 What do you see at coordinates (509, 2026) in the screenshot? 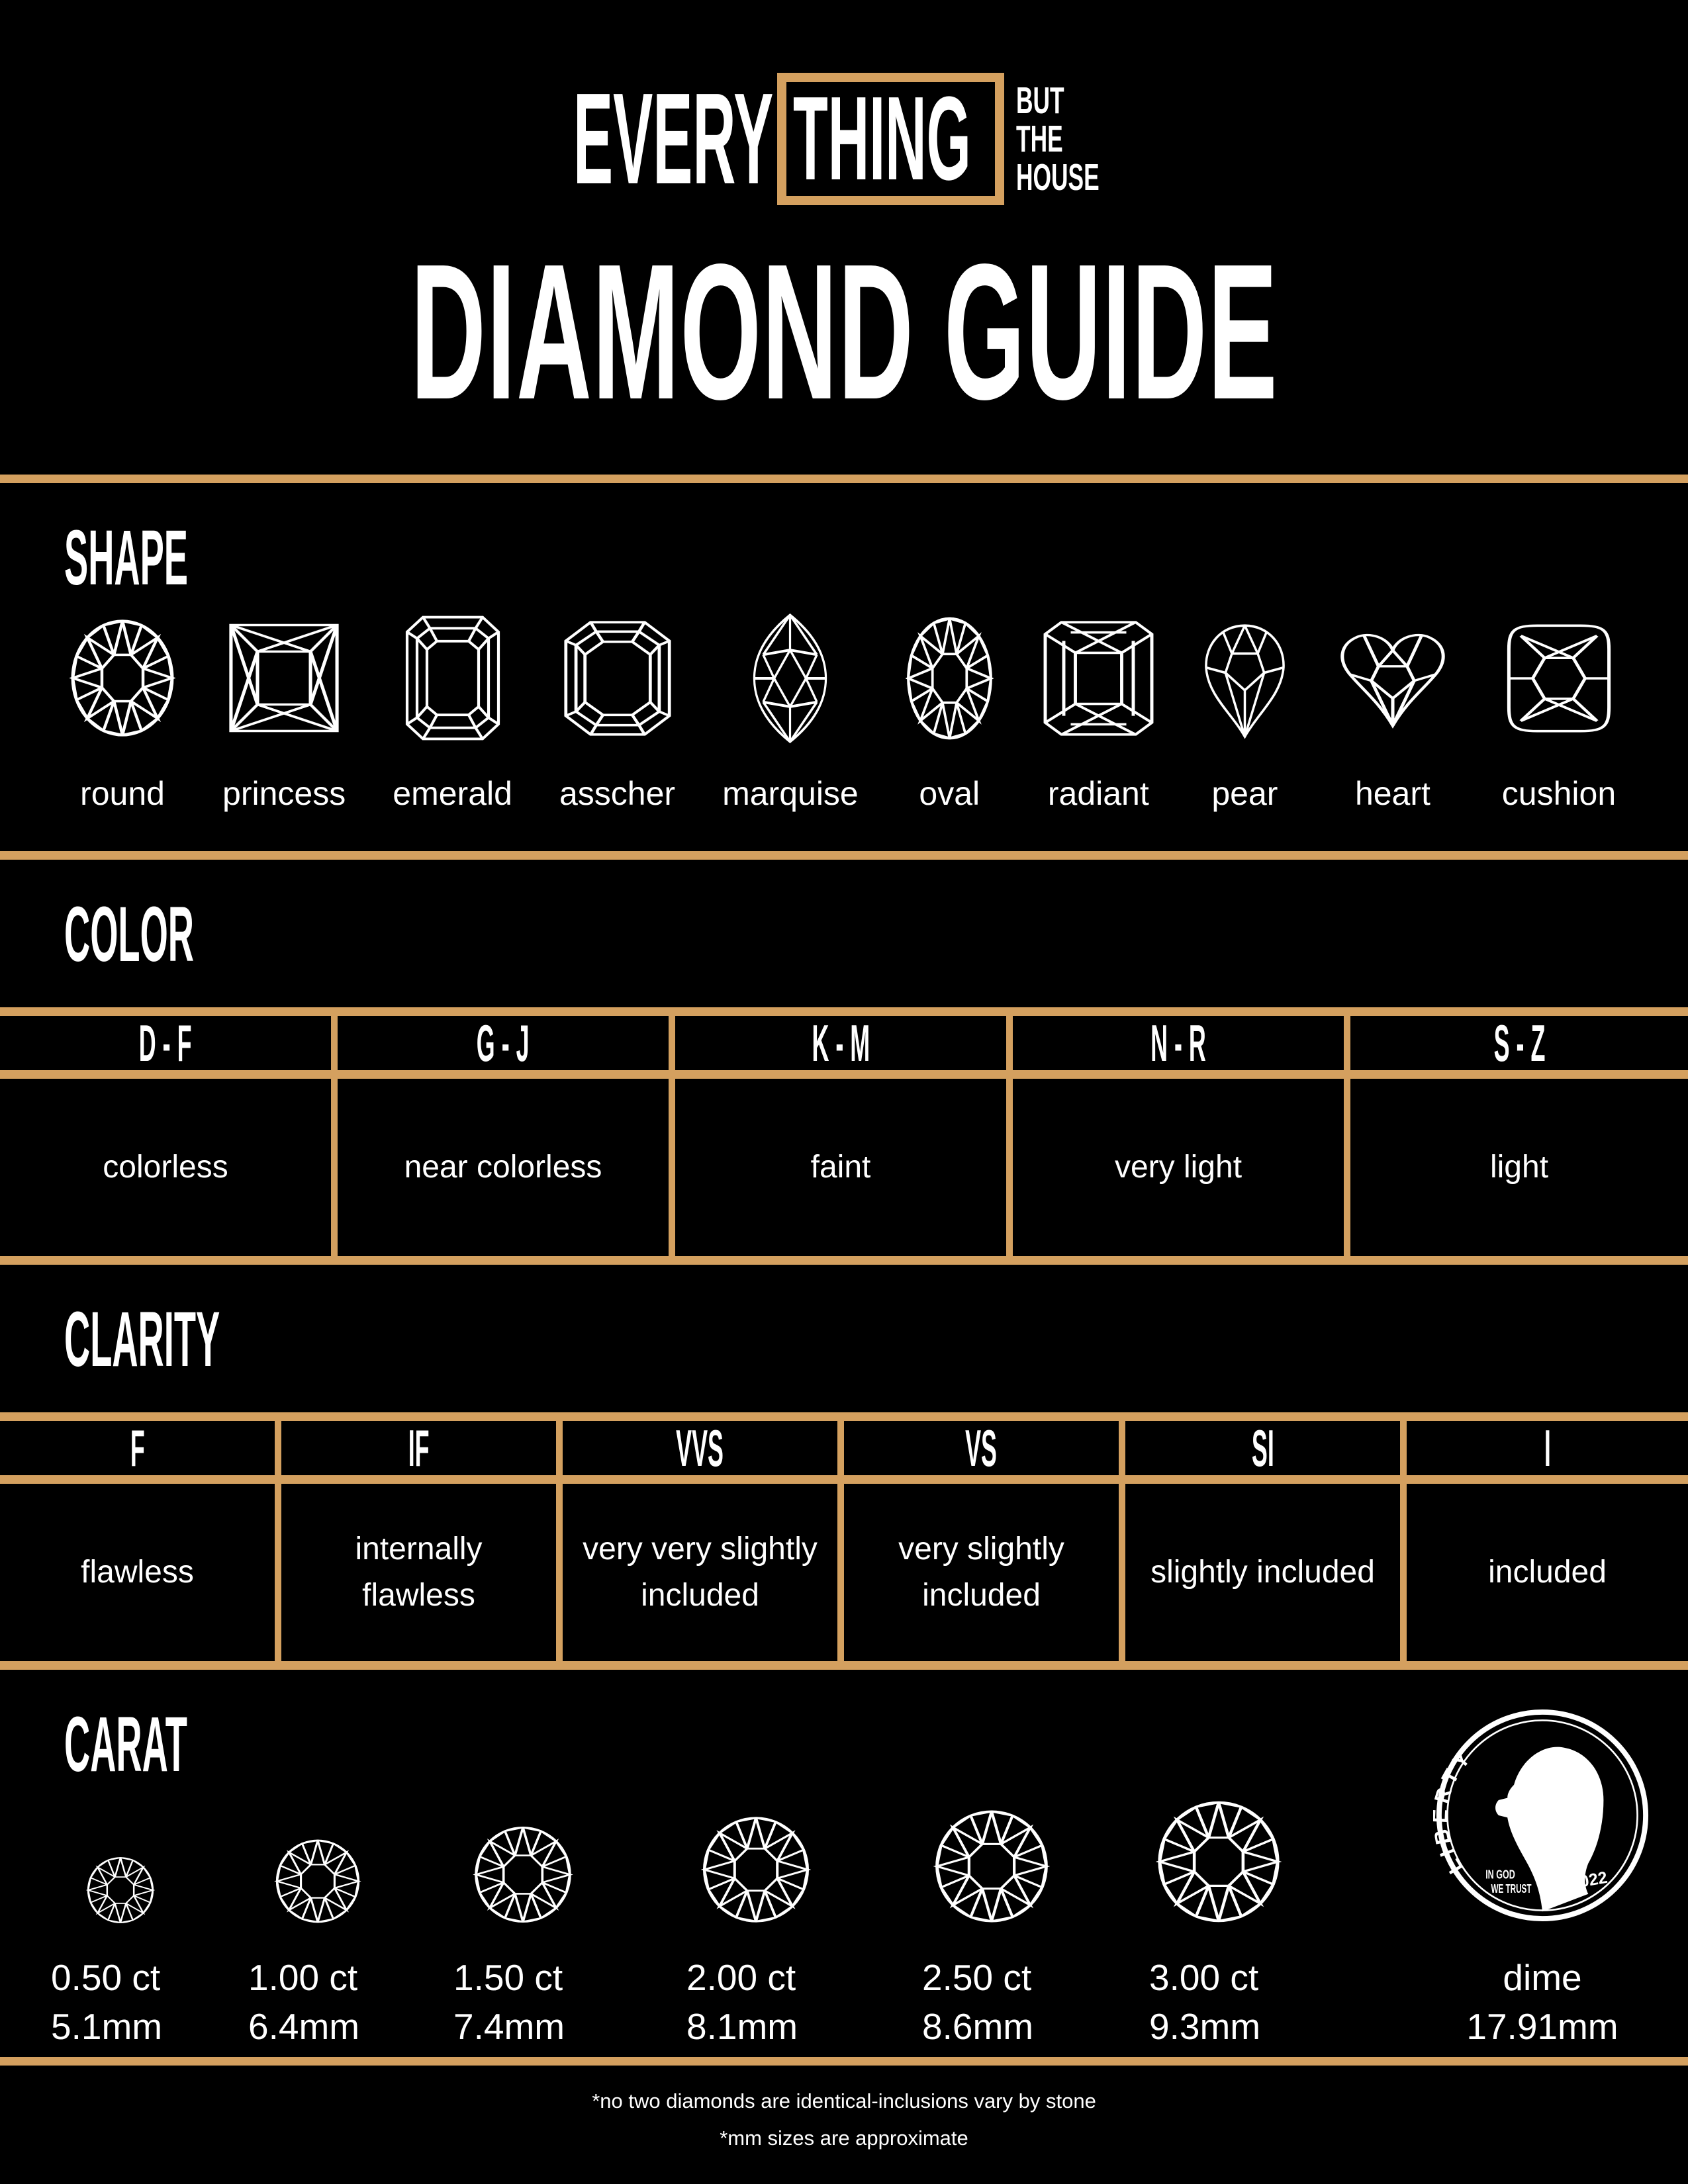
I see `carat-mm-label: 7.4mm` at bounding box center [509, 2026].